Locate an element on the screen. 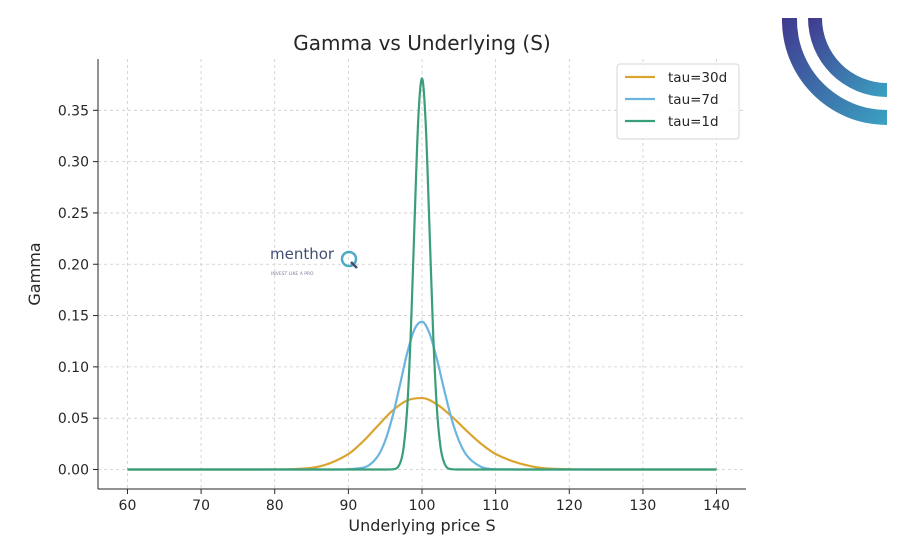 The width and height of the screenshot is (920, 550). x-axis-label: Underlying price S is located at coordinates (421, 525).